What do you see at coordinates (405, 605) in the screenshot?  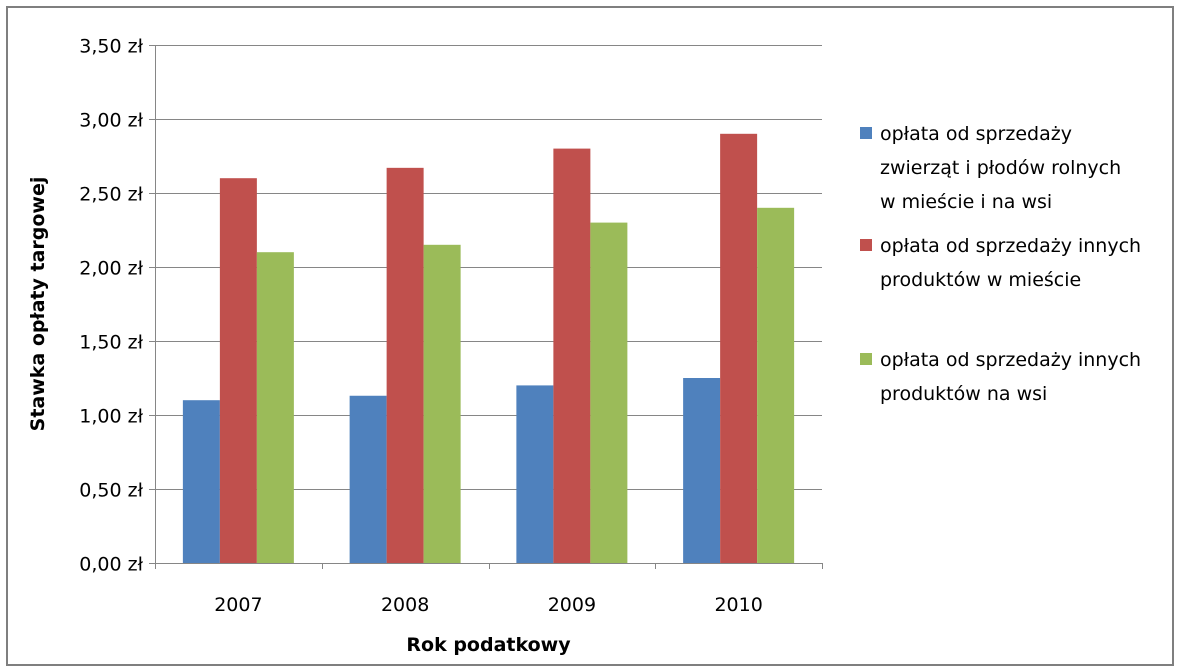 I see `x-tick-label: 2008` at bounding box center [405, 605].